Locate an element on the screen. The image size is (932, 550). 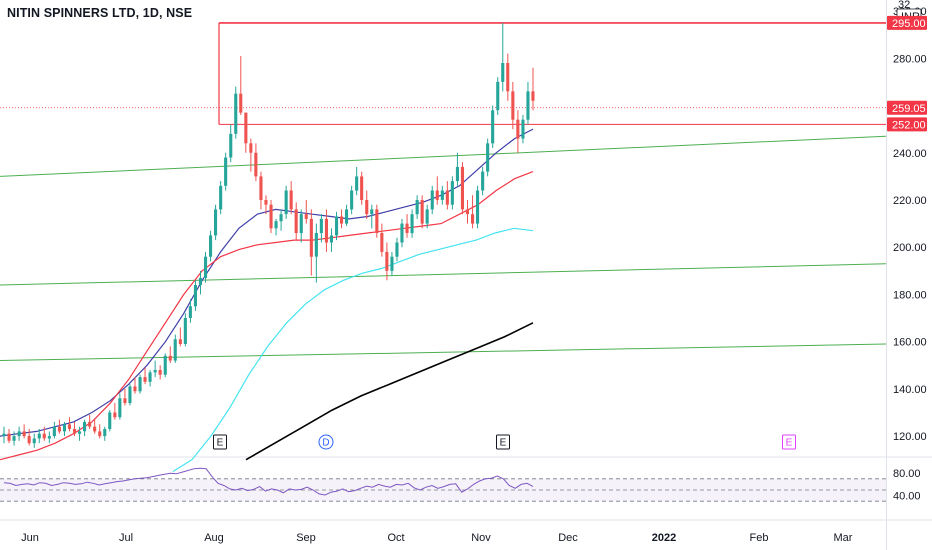
event-marker-label: E is located at coordinates (503, 443).